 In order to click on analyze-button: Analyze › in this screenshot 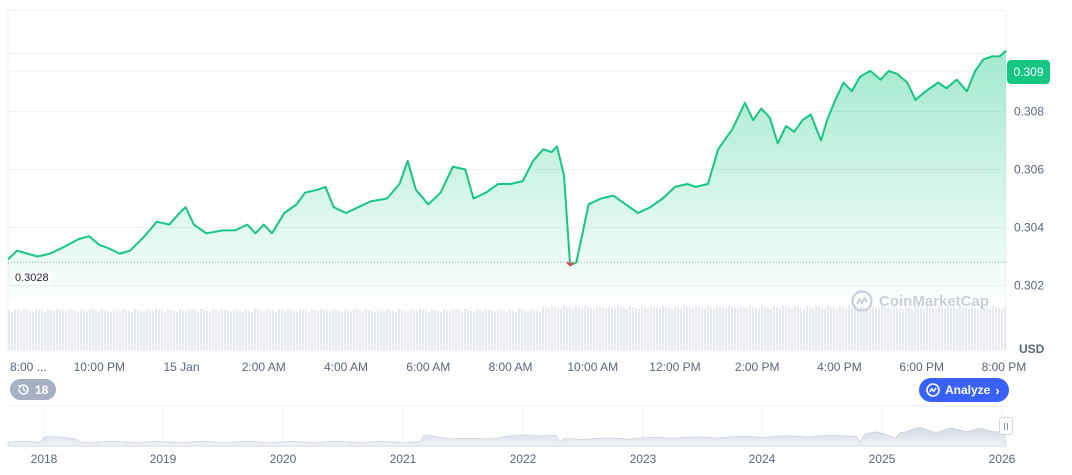, I will do `click(964, 390)`.